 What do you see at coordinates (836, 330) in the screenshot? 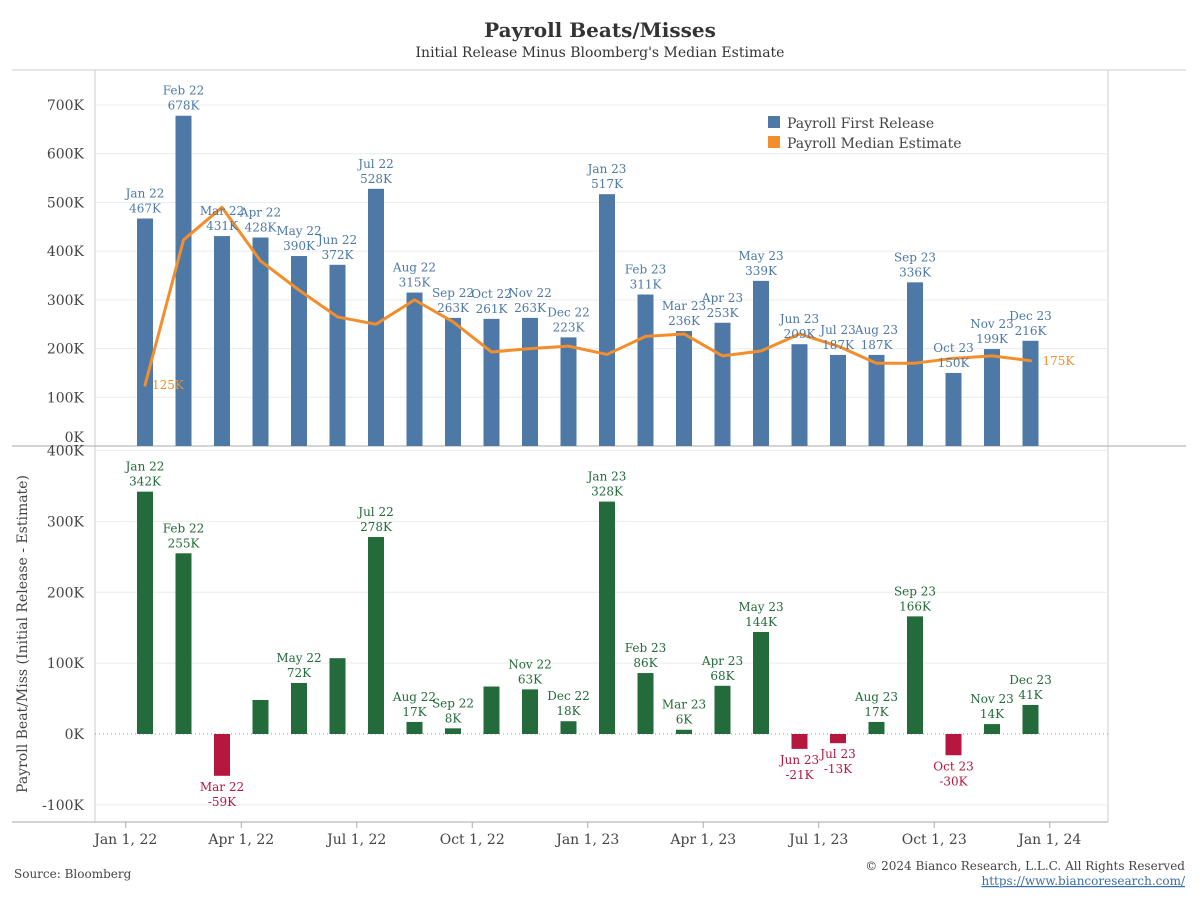
I see `release-bar-month-label: Jul 23` at bounding box center [836, 330].